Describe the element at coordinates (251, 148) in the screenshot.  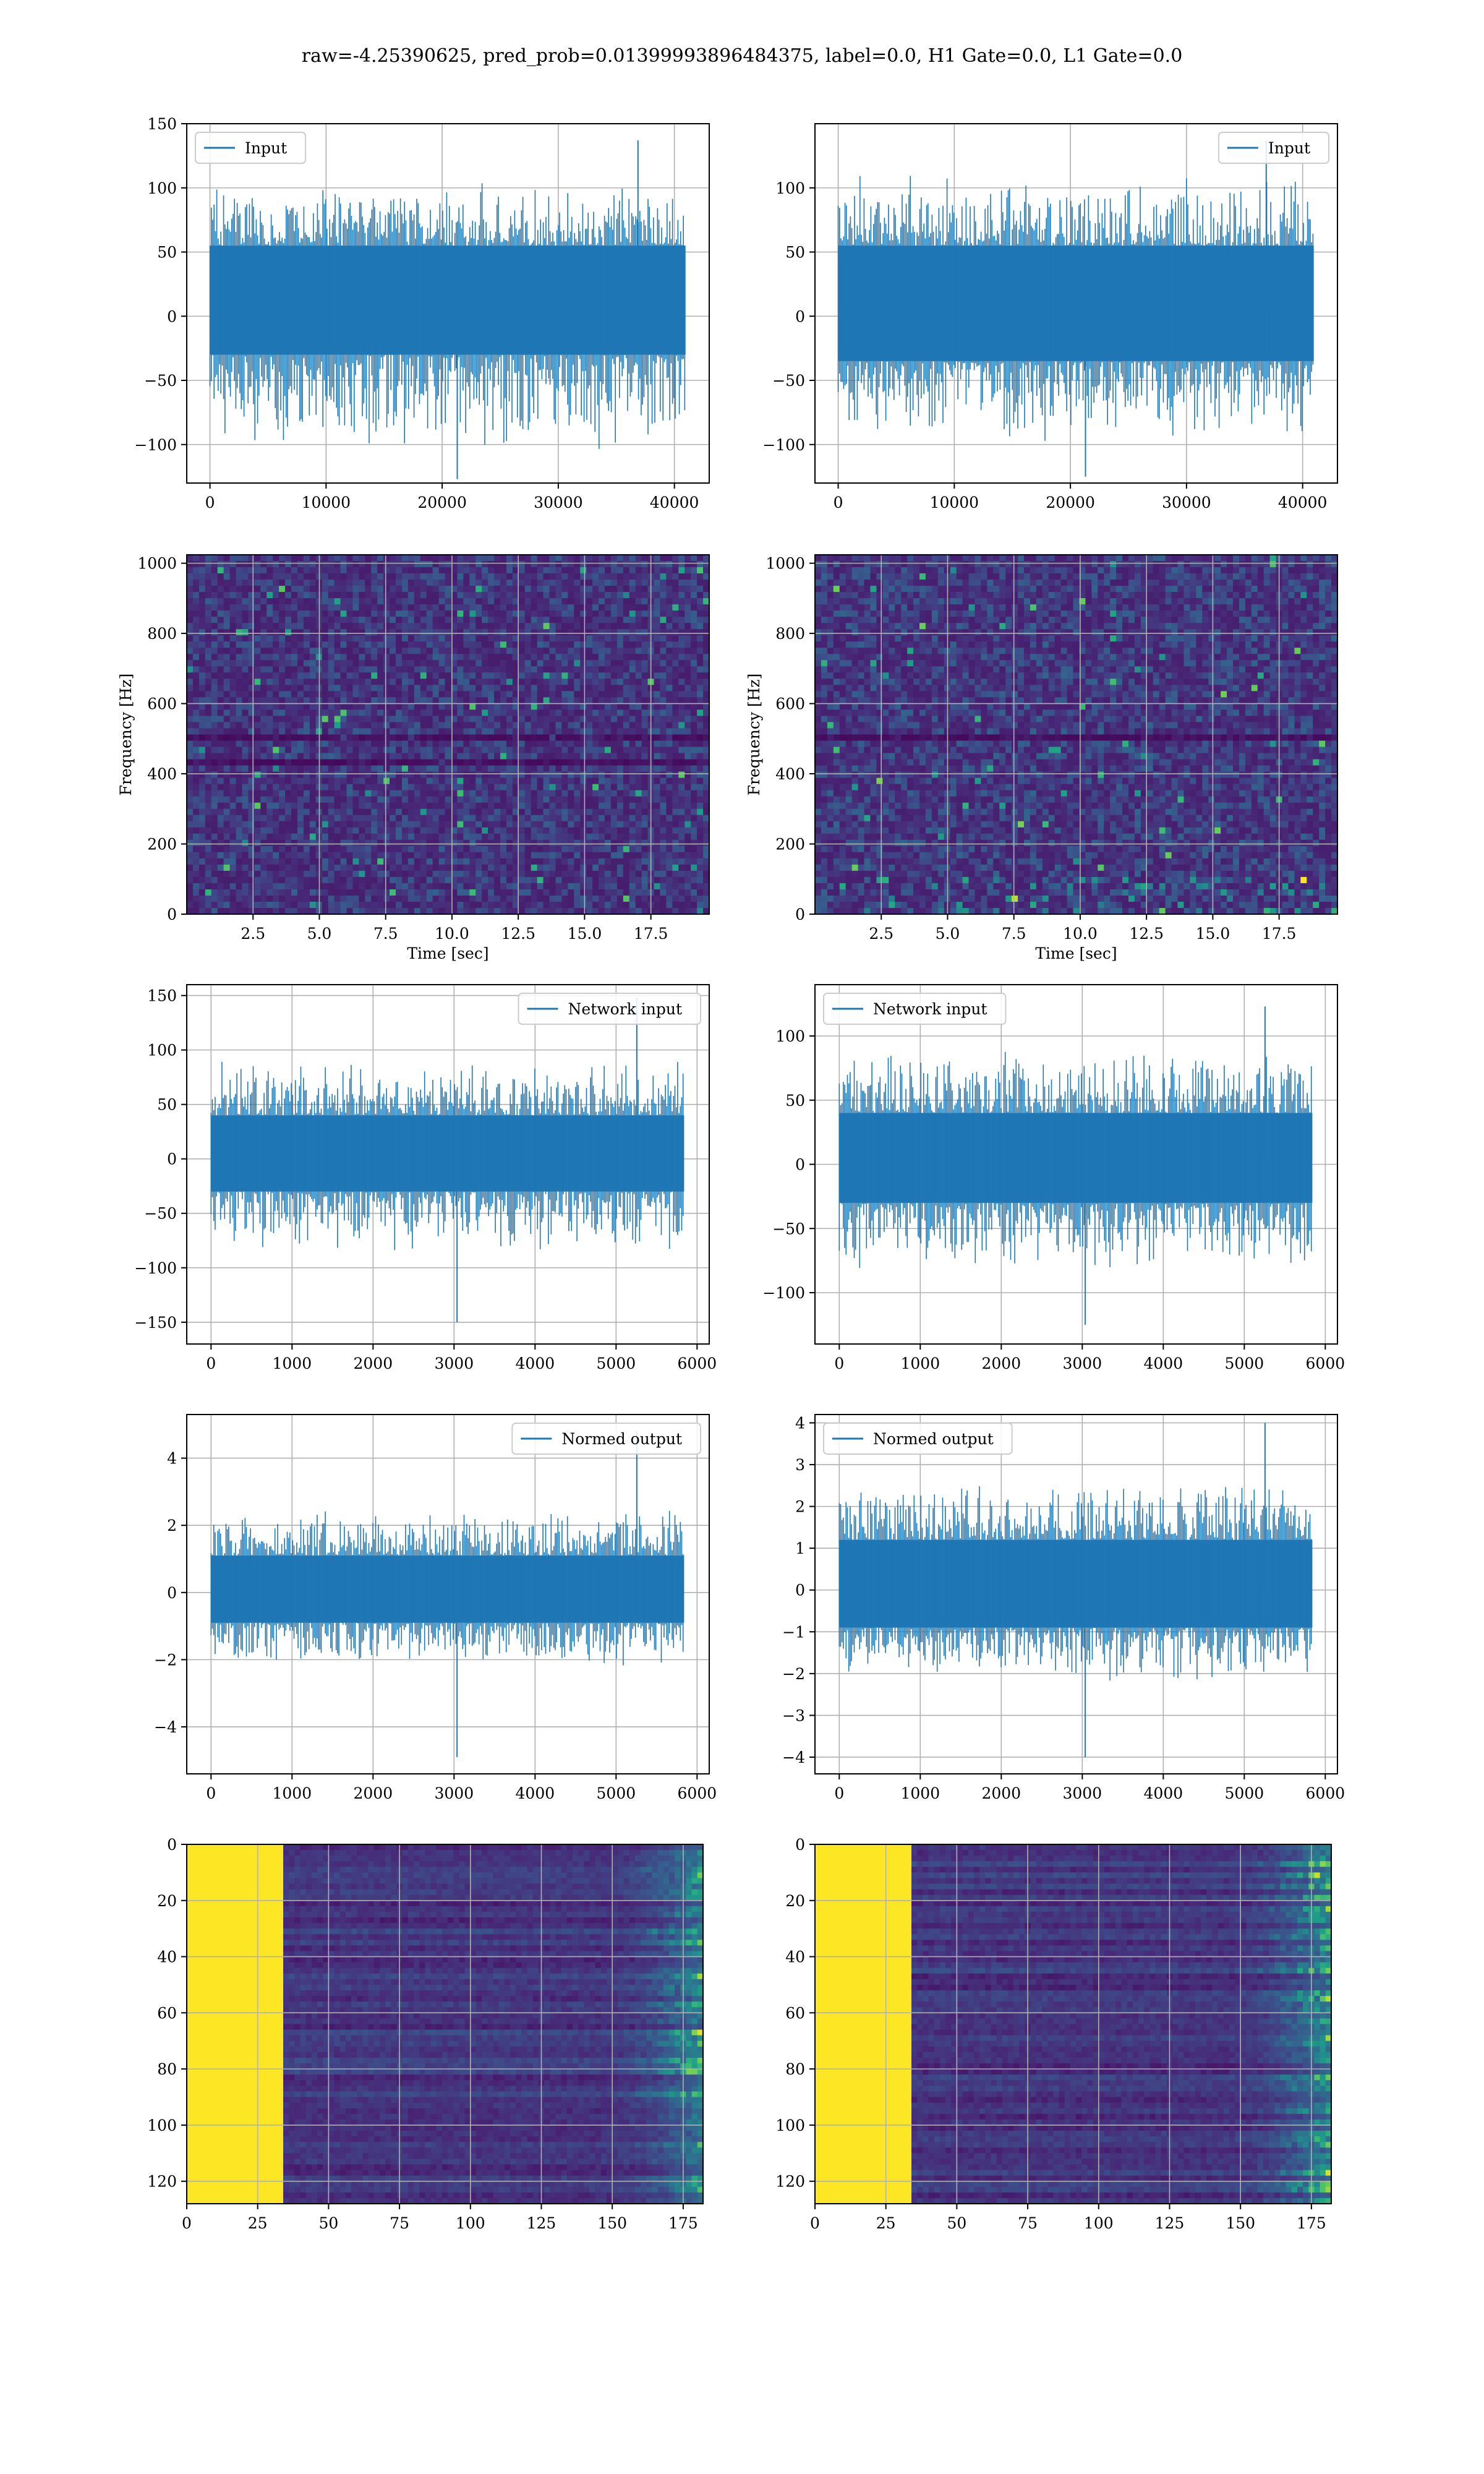
I see `legend-box` at that location.